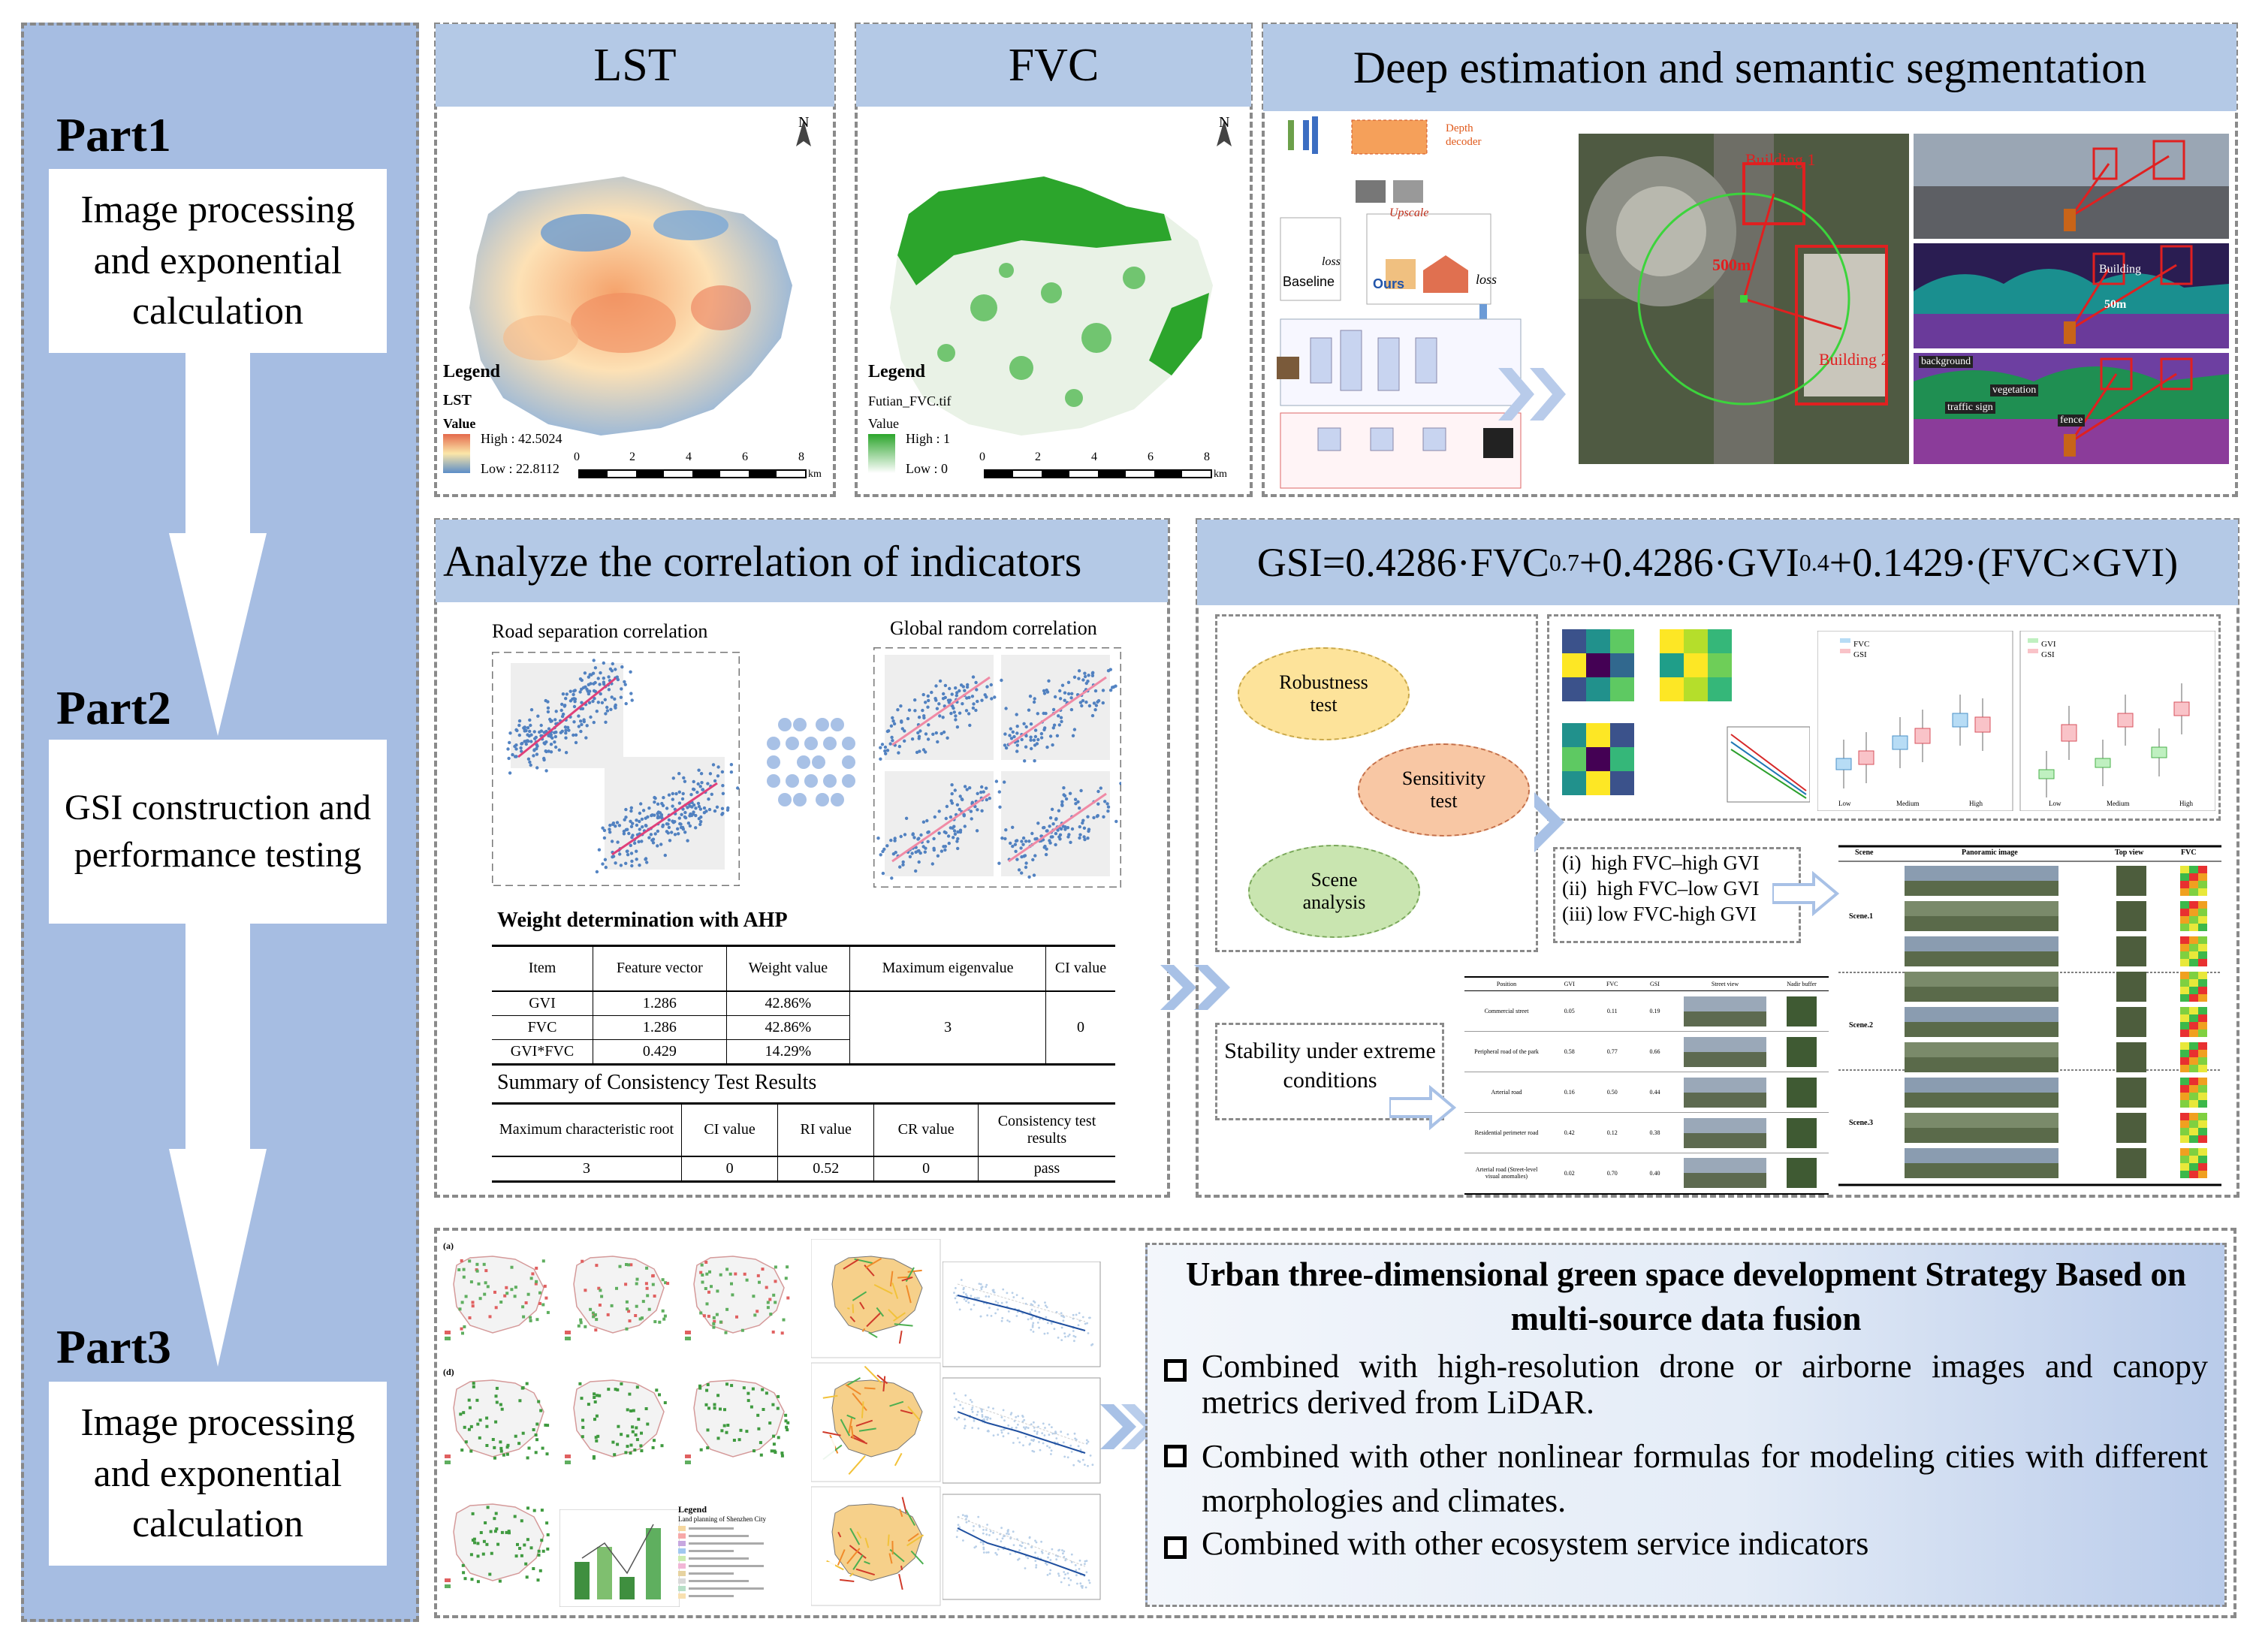  Describe the element at coordinates (635, 65) in the screenshot. I see `lst-header: LST` at that location.